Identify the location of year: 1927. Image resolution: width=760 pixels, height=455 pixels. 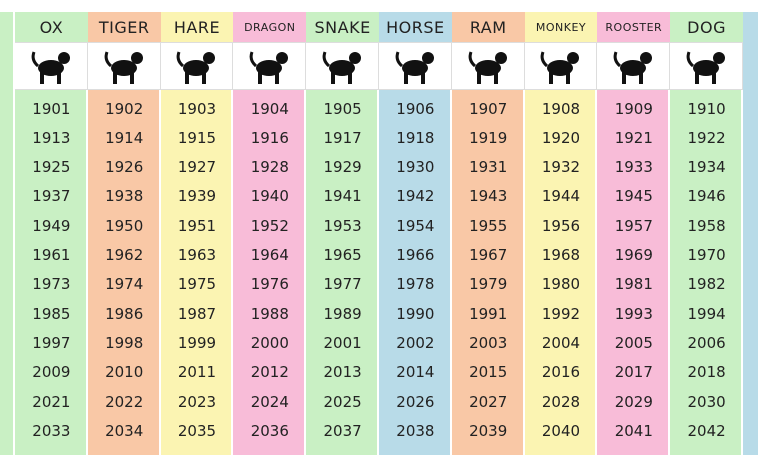
(197, 167).